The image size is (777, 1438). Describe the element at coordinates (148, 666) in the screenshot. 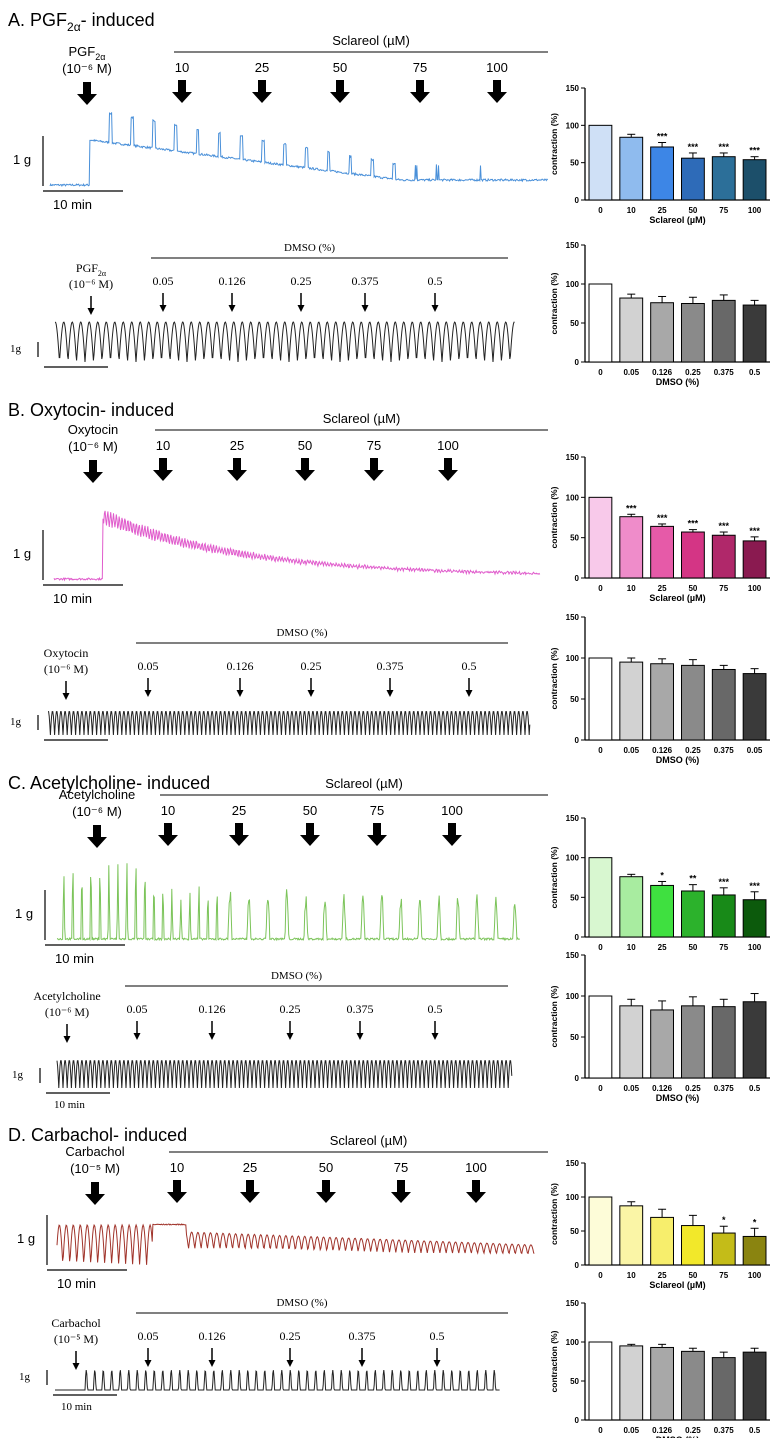

I see `dose-label: 0.05` at that location.